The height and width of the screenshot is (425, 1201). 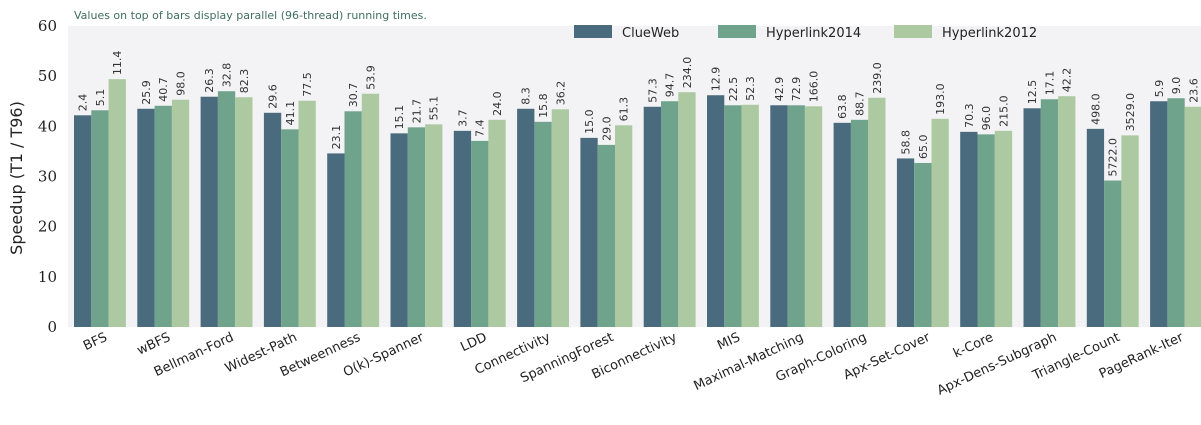 What do you see at coordinates (750, 88) in the screenshot?
I see `data-label: 52.3` at bounding box center [750, 88].